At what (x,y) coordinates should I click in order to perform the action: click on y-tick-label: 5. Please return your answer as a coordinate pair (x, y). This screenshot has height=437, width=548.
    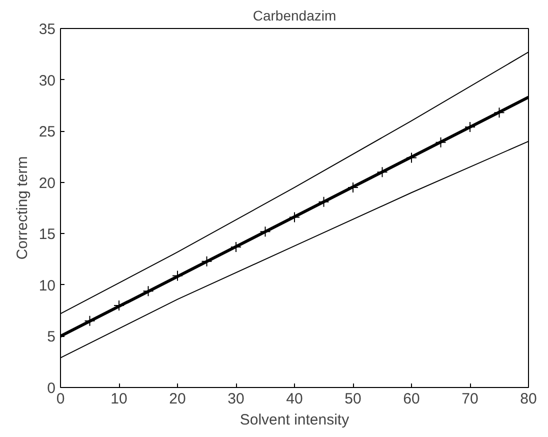
    Looking at the image, I should click on (51, 337).